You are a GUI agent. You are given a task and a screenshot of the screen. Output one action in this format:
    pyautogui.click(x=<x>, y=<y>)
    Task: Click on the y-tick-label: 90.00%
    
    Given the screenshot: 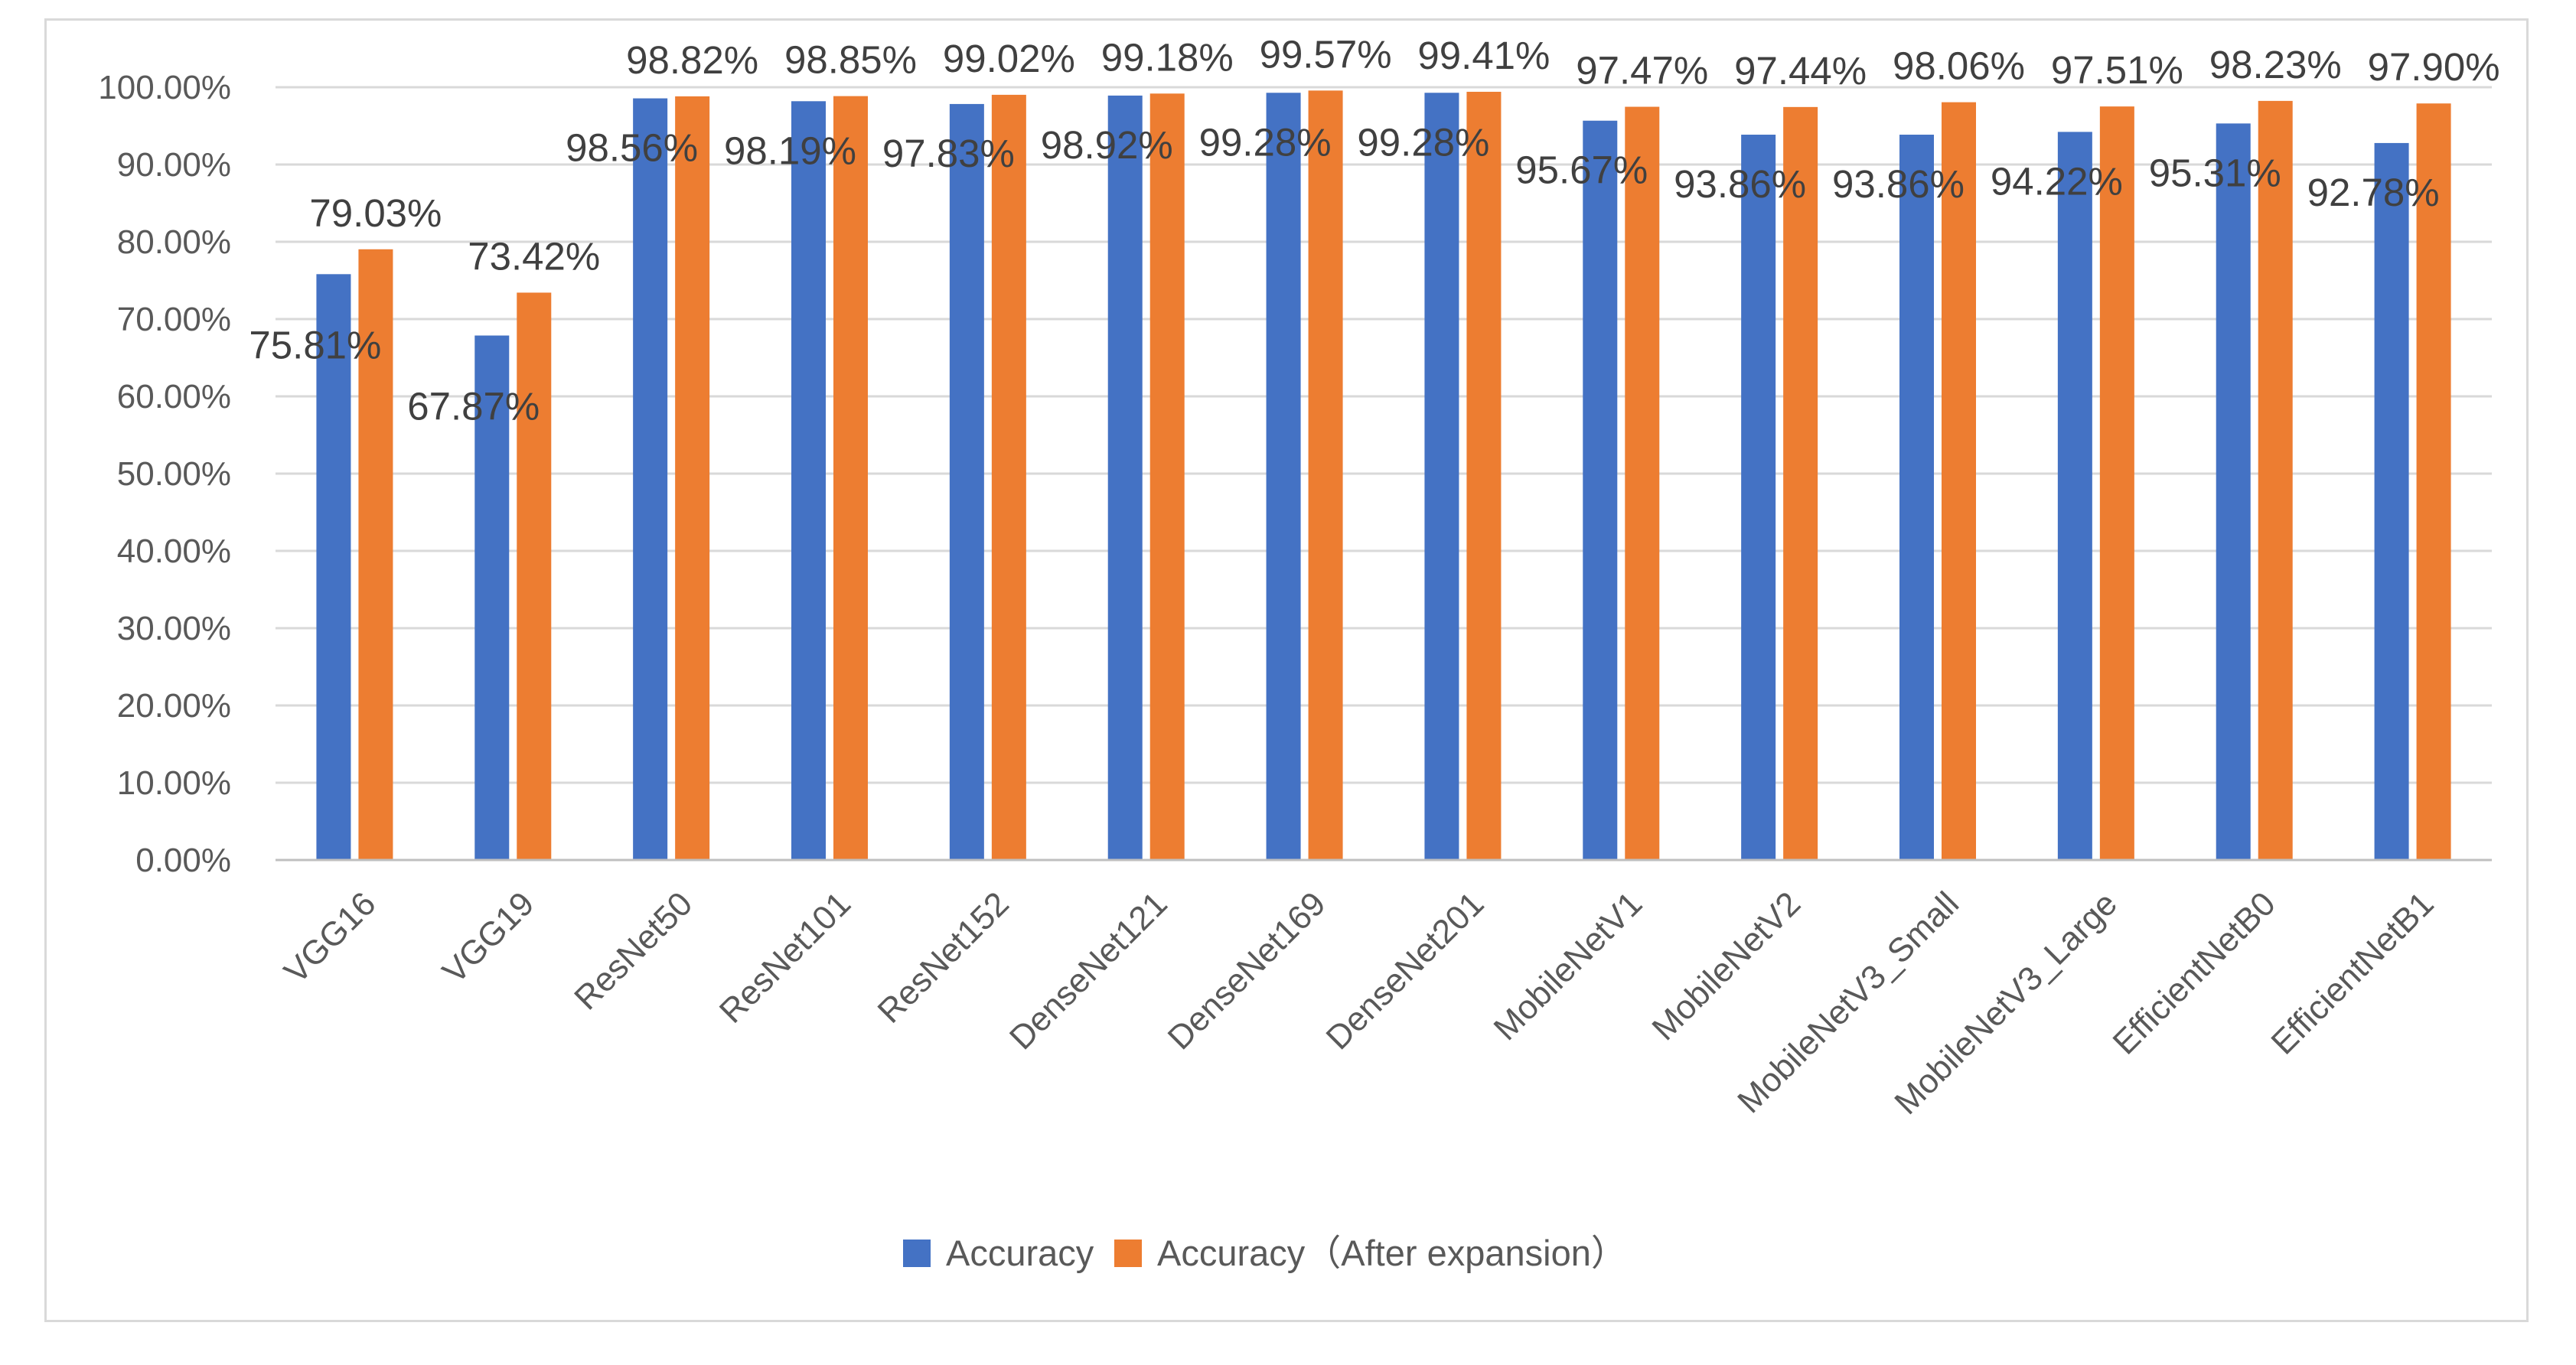 What is the action you would take?
    pyautogui.click(x=174, y=165)
    